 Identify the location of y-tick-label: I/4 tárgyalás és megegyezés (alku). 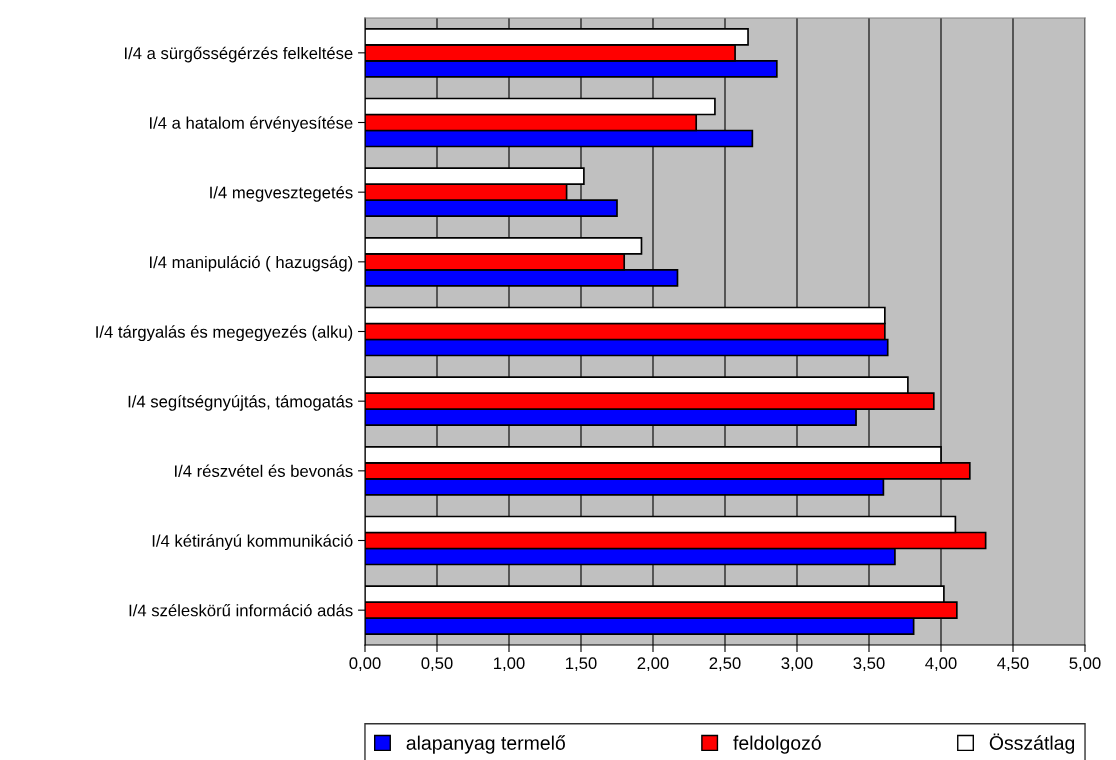
(224, 333).